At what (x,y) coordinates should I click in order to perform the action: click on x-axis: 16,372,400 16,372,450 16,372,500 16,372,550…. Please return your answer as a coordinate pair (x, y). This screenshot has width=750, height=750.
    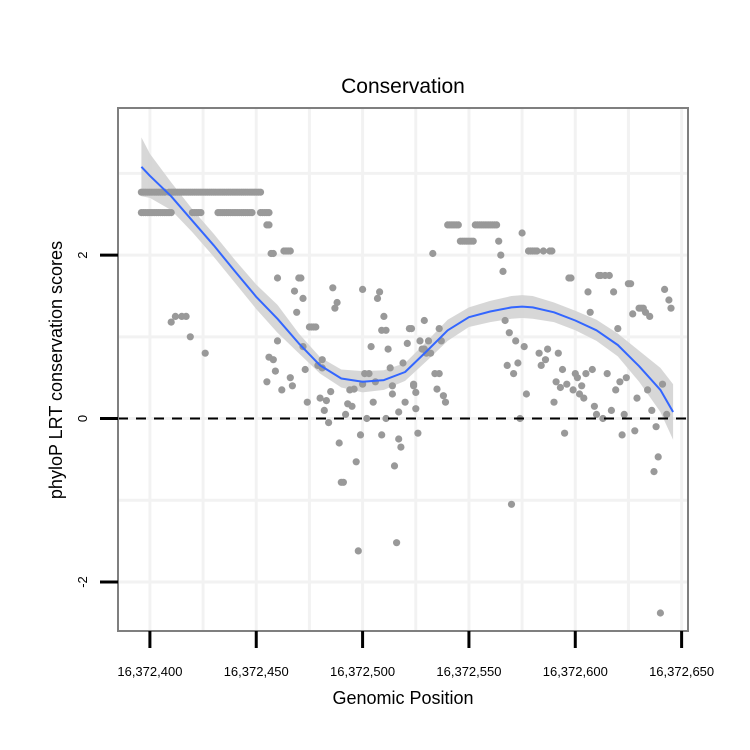
    Looking at the image, I should click on (415, 655).